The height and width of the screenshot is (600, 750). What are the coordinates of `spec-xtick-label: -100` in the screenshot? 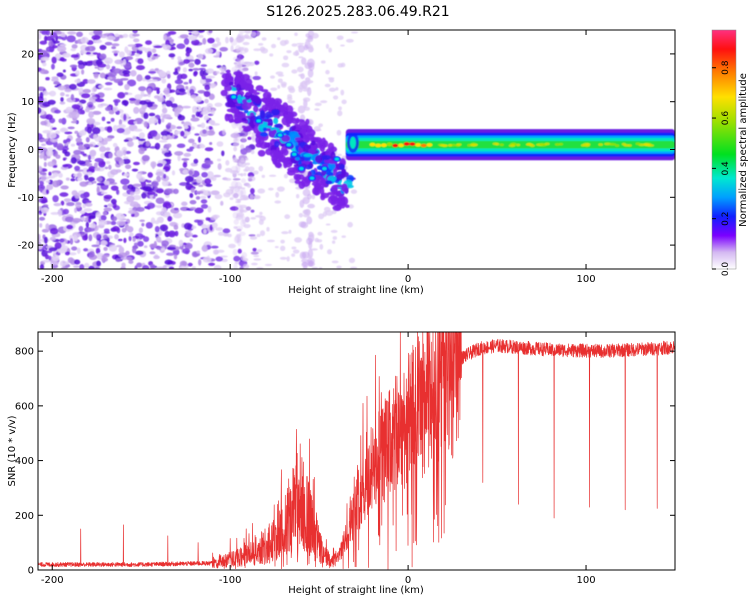 It's located at (230, 279).